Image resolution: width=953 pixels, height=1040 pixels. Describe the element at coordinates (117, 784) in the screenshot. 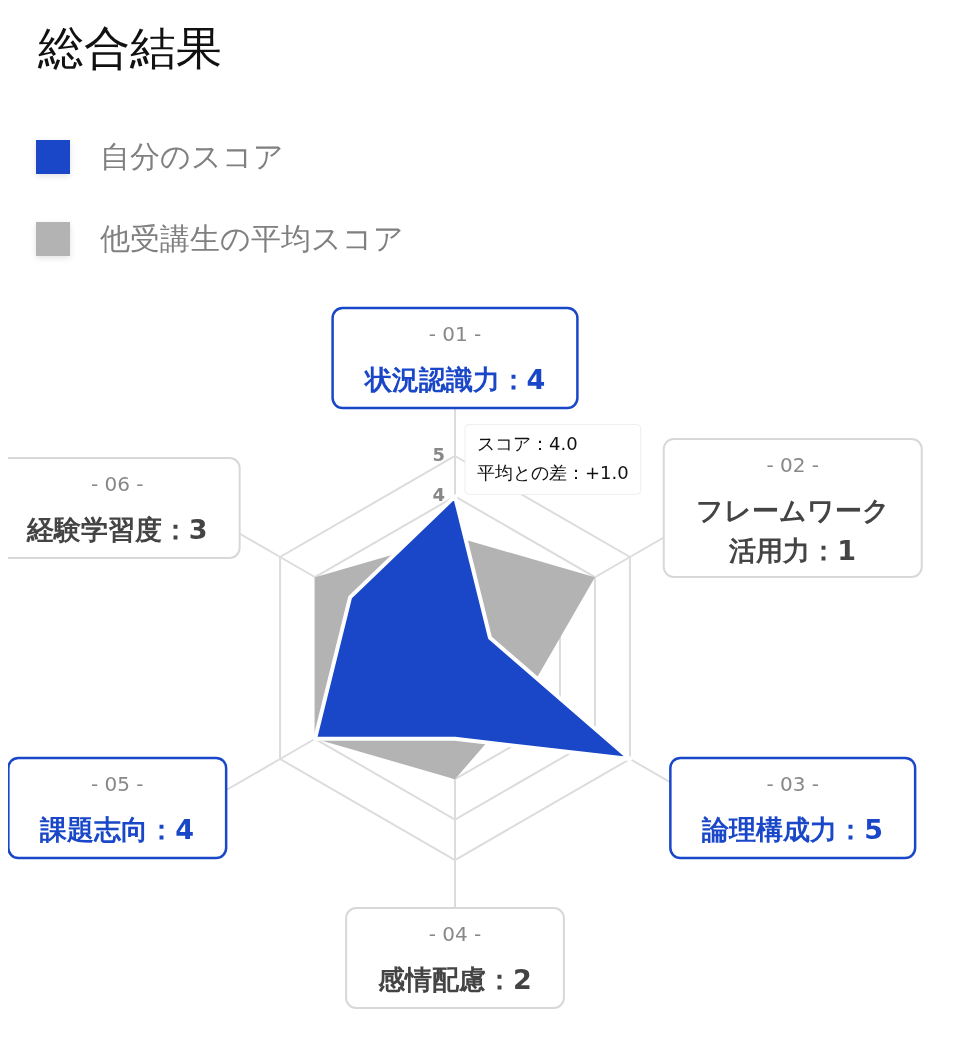

I see `text: - 05 -` at that location.